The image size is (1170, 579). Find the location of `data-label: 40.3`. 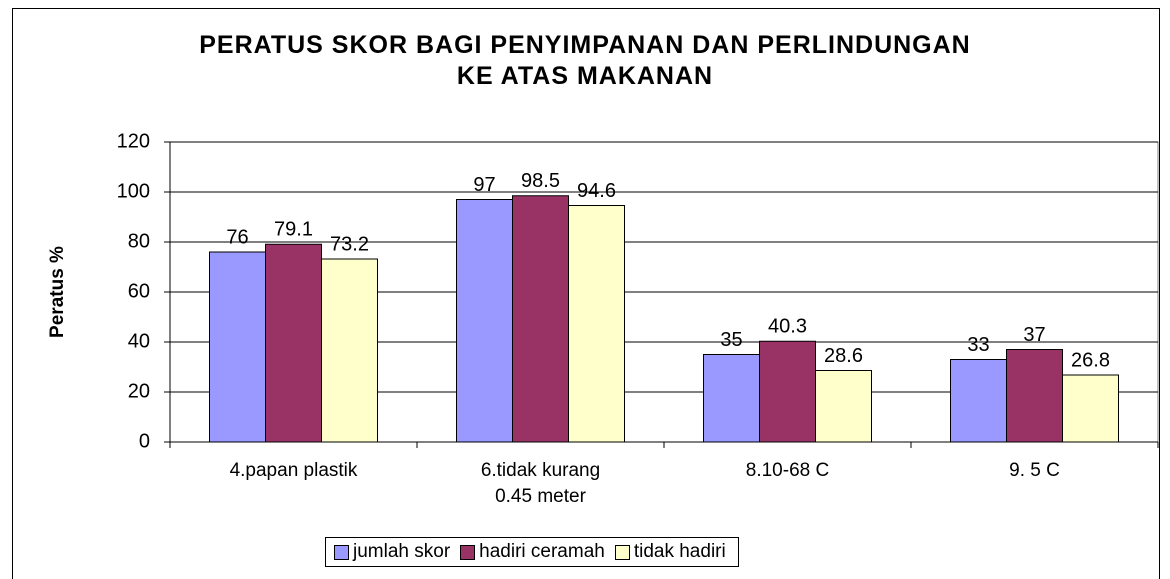

data-label: 40.3 is located at coordinates (787, 327).